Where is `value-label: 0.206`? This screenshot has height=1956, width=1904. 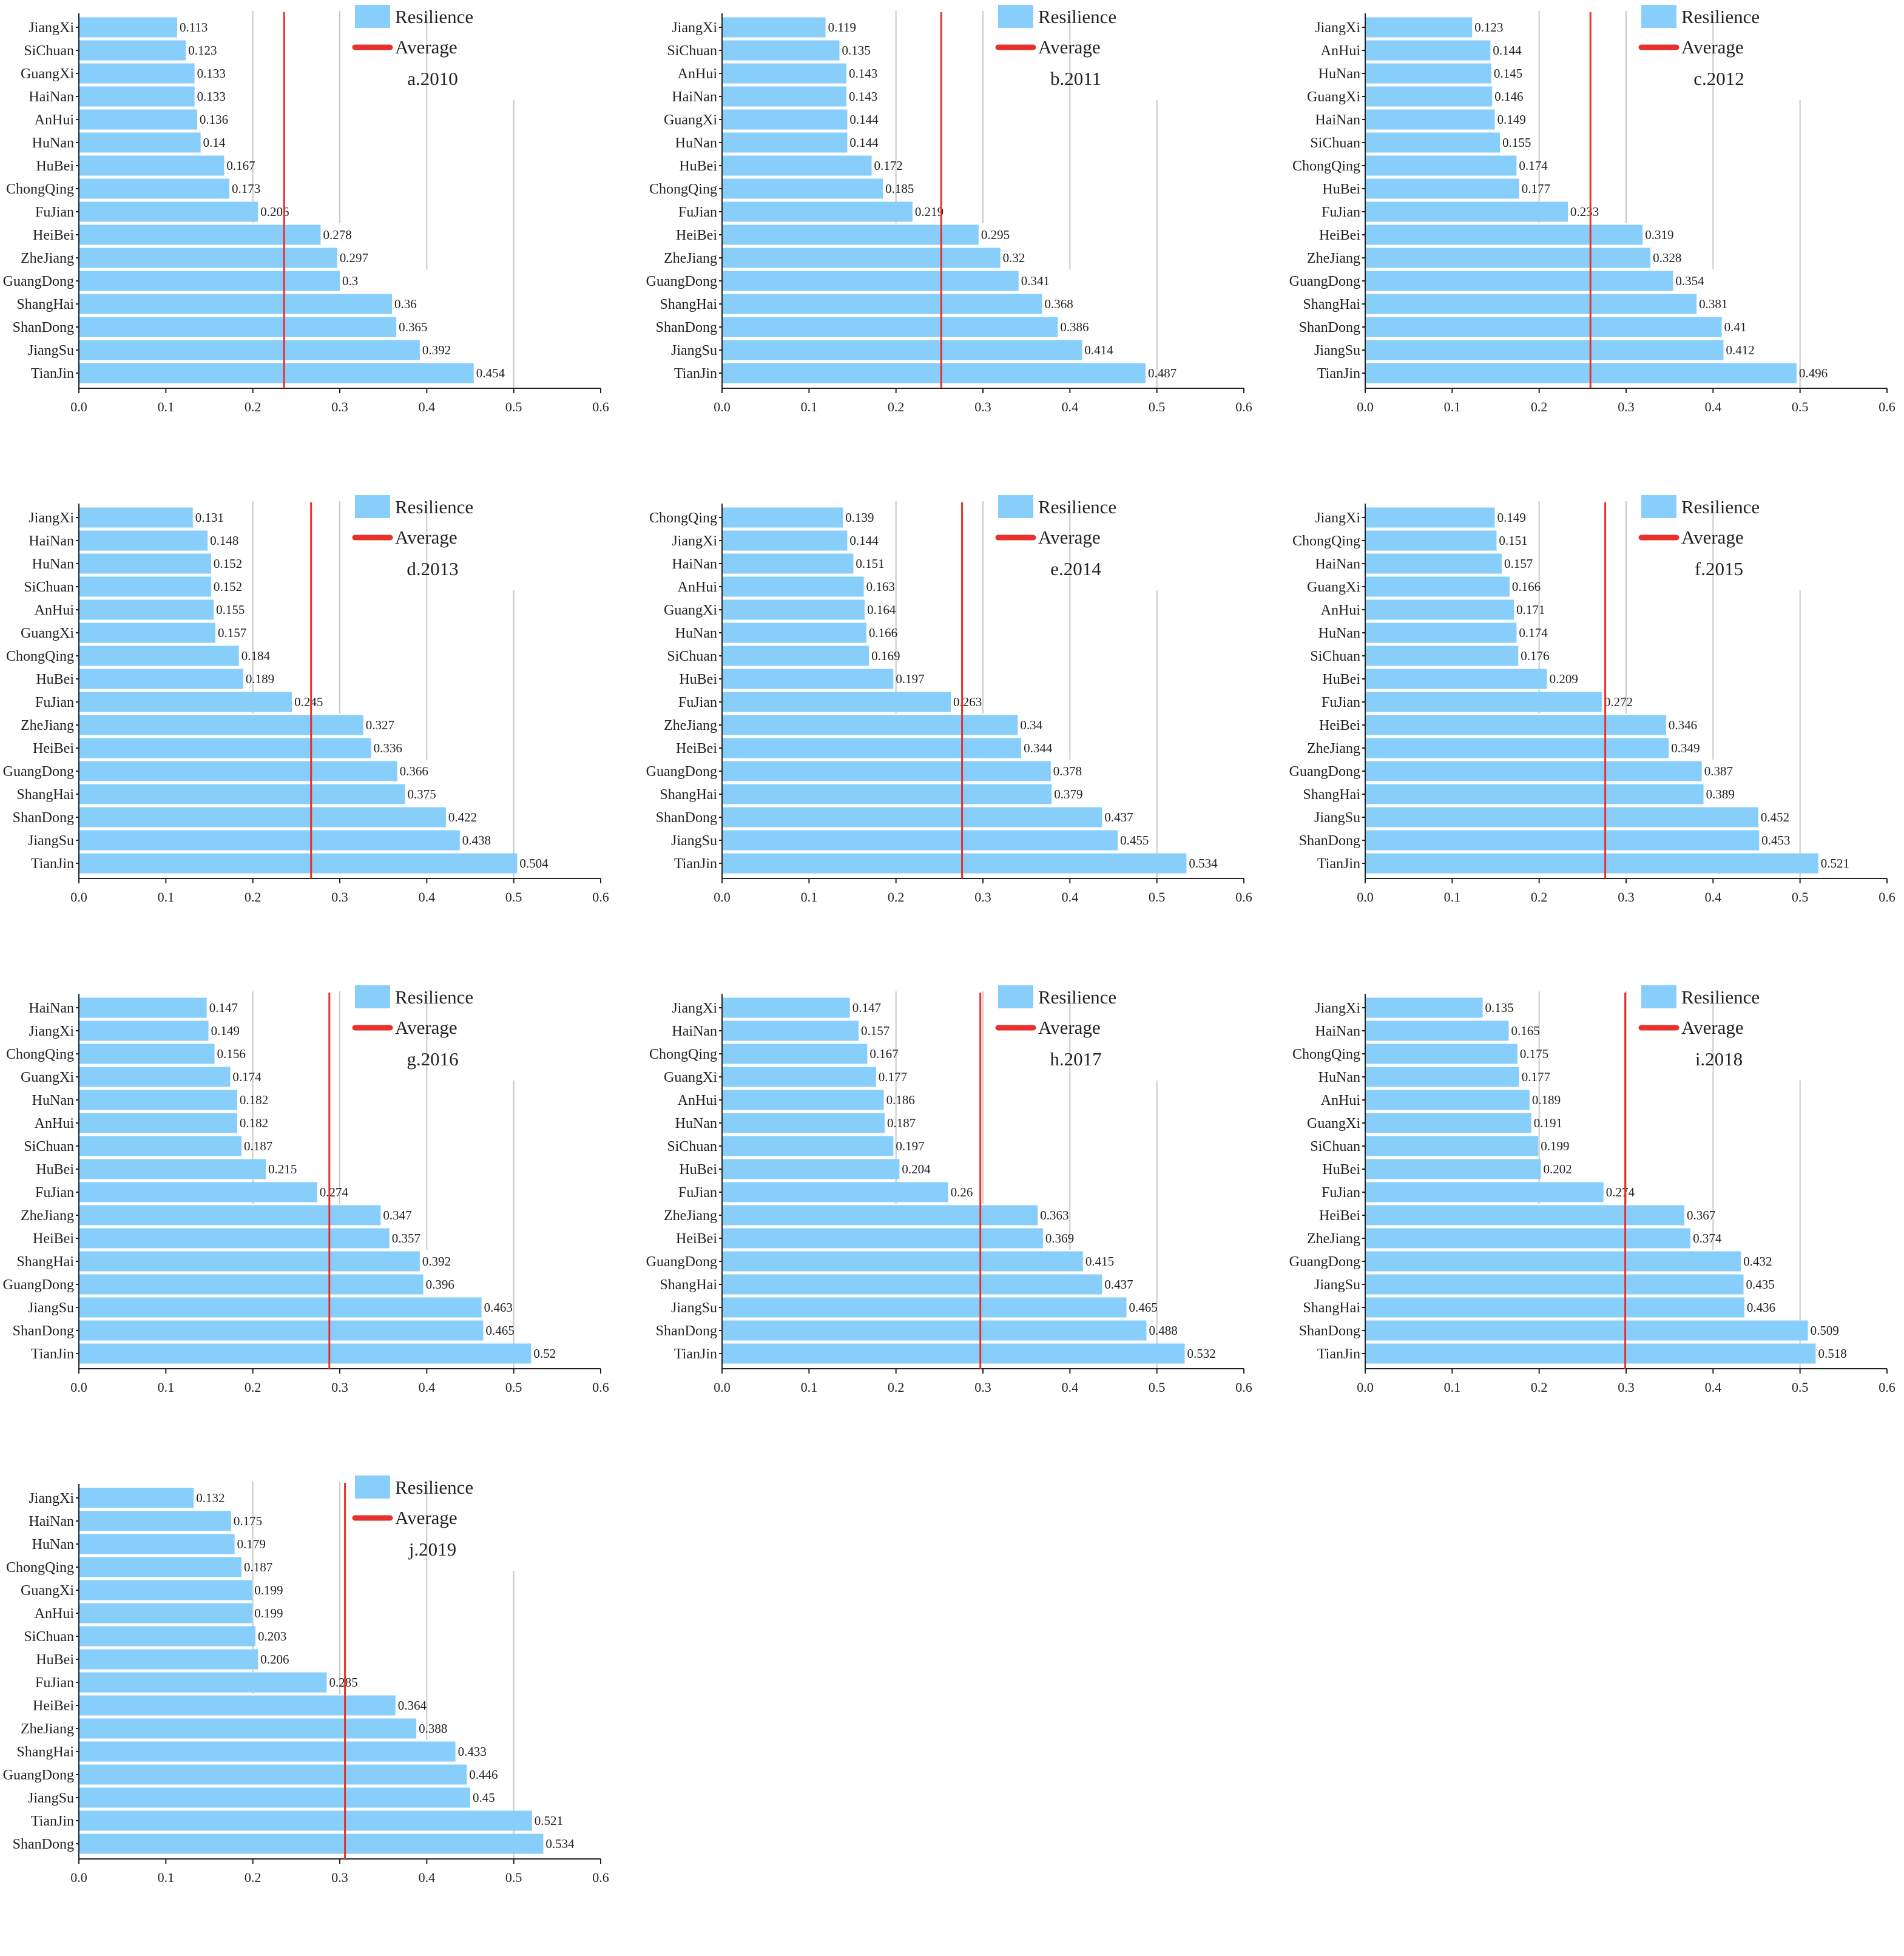 value-label: 0.206 is located at coordinates (274, 1659).